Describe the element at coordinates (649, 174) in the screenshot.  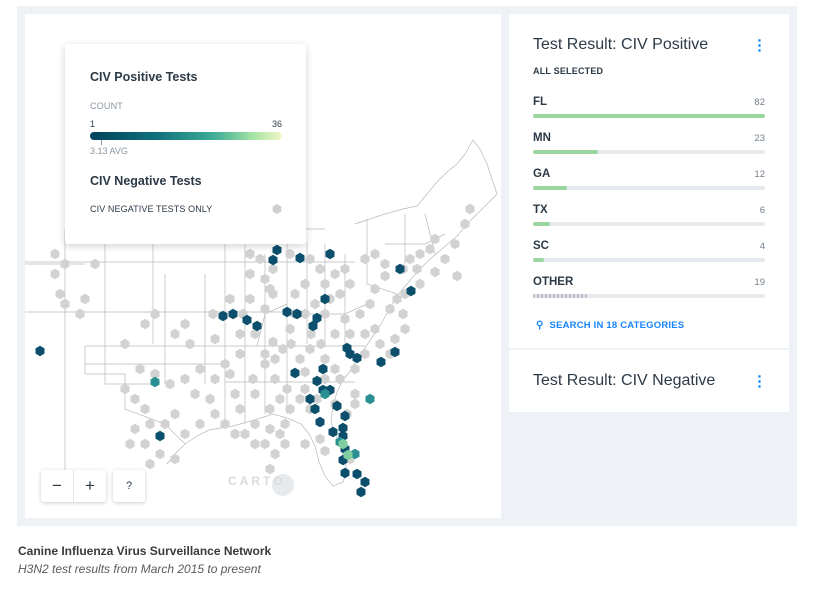
I see `category-row-ga: GA 12` at that location.